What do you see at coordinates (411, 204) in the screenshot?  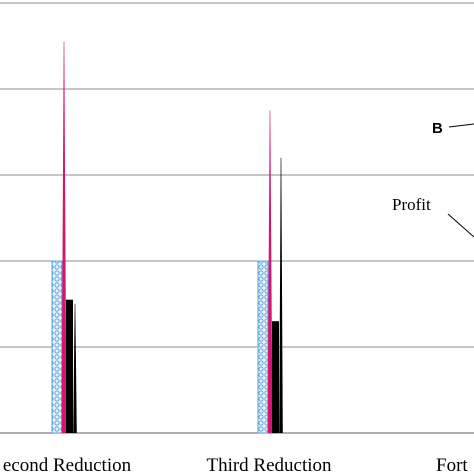 I see `annotation-profit: Profit` at bounding box center [411, 204].